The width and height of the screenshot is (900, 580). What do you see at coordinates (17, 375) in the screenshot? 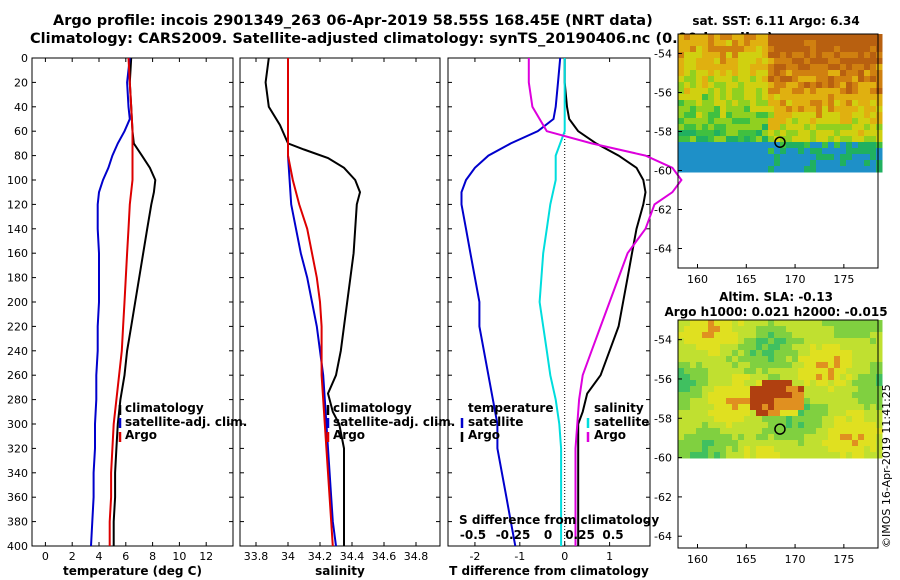
I see `y-tick-label: 260` at bounding box center [17, 375].